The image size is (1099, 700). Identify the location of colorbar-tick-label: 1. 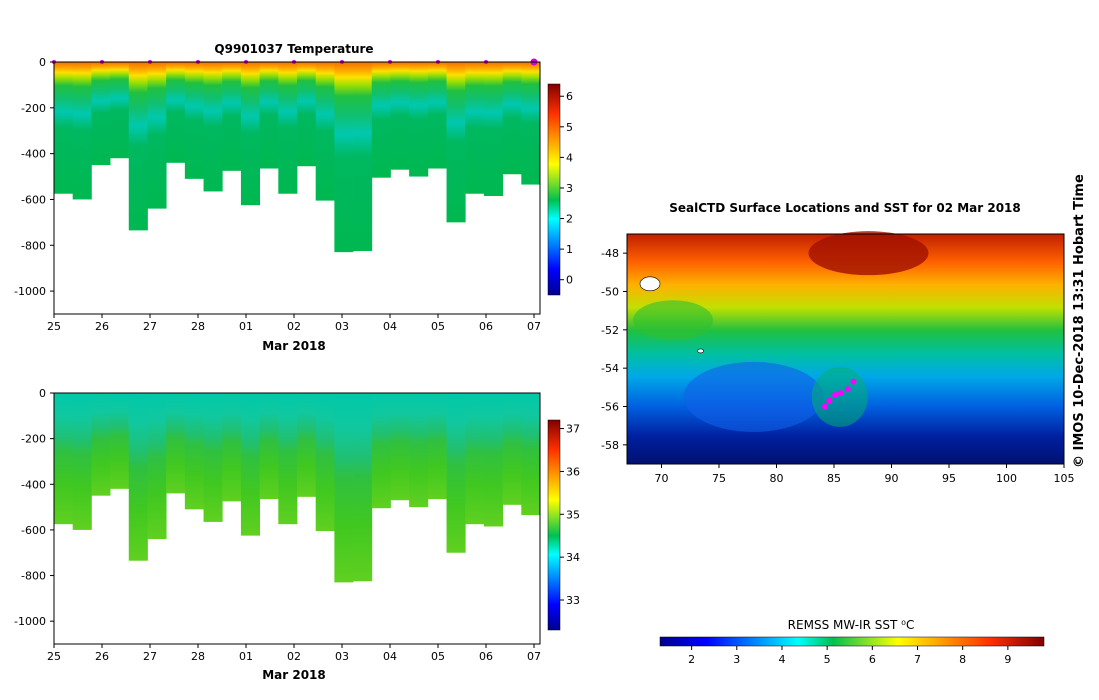
(569, 249).